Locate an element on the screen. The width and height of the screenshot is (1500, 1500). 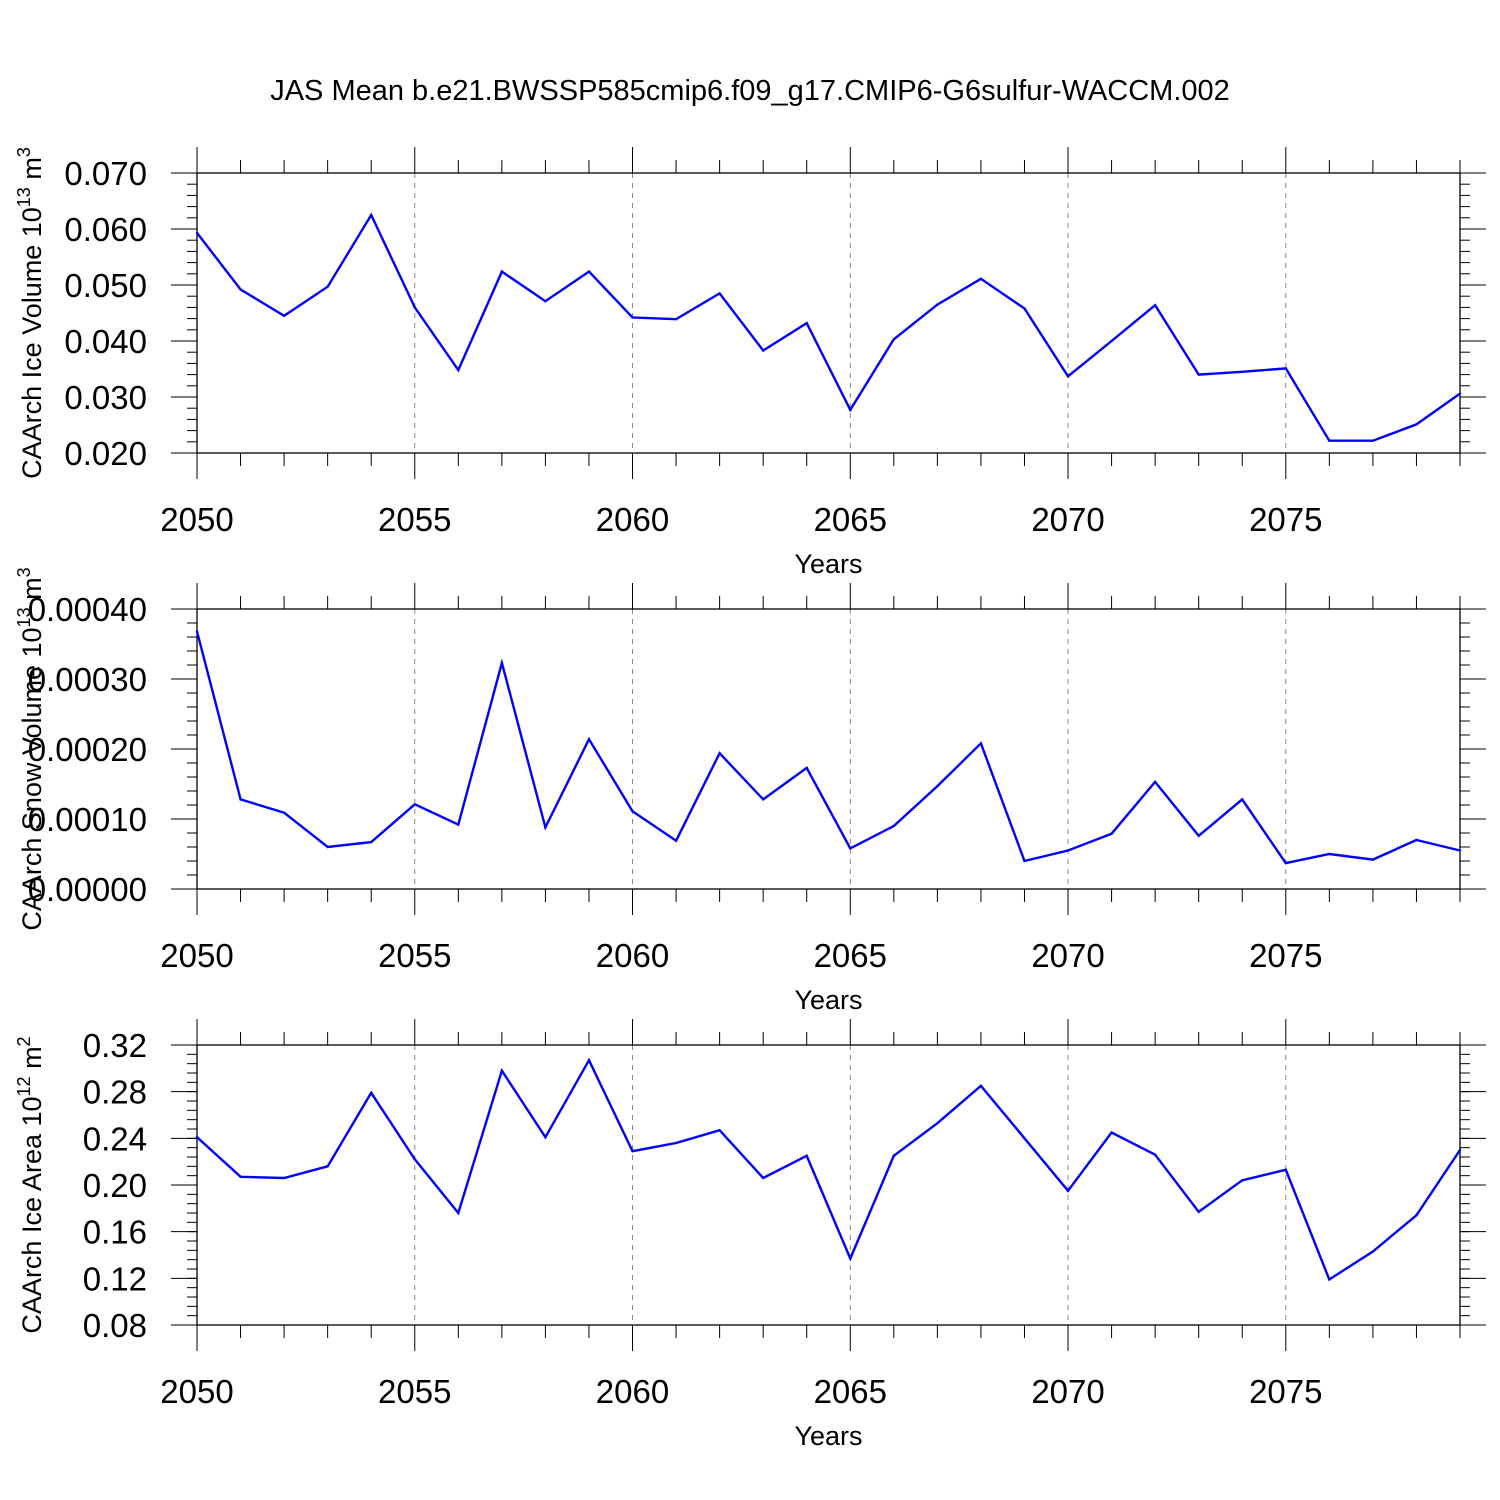
chart-2-ytick-label: 0.00010 is located at coordinates (87, 819).